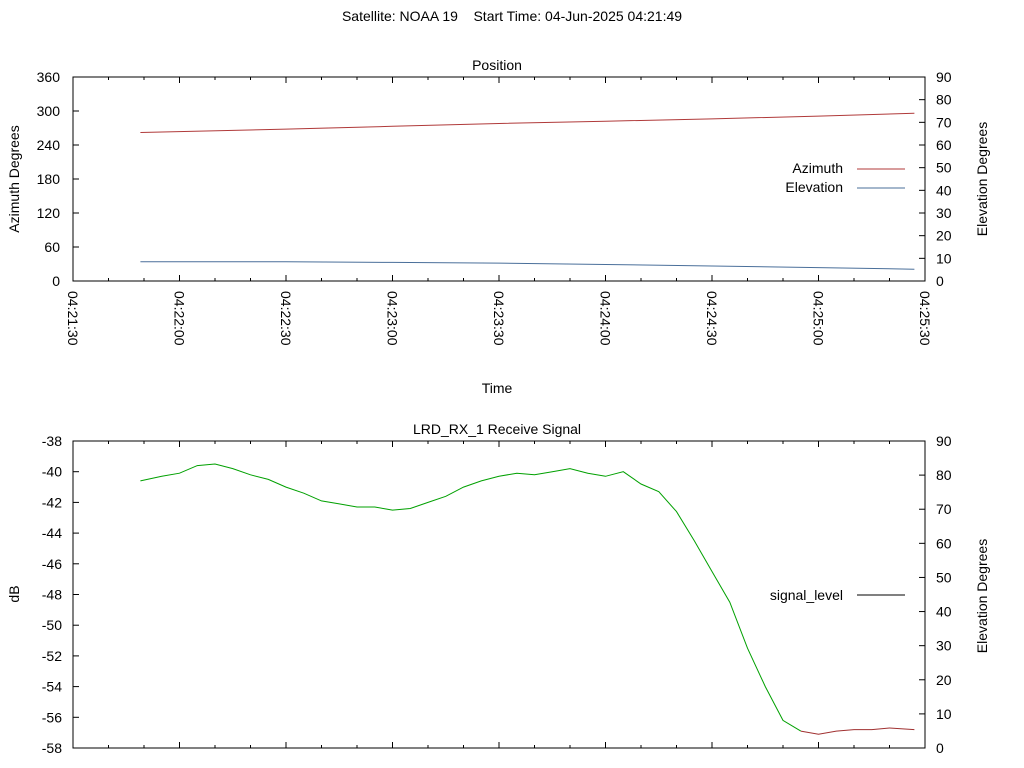 The width and height of the screenshot is (1024, 768). I want to click on position-ytick-label: 60, so click(52, 247).